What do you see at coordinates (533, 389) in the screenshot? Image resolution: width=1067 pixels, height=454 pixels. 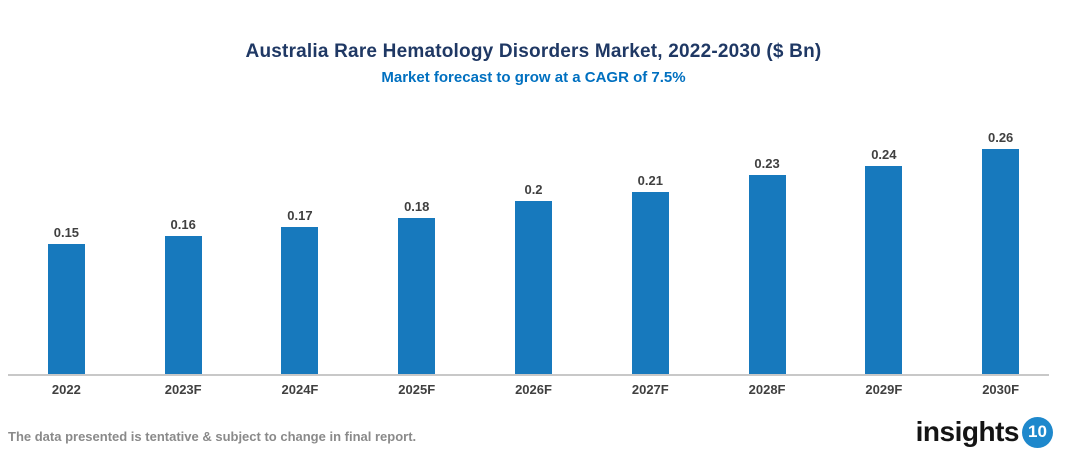 I see `x-axis-tick-label: 2026F` at bounding box center [533, 389].